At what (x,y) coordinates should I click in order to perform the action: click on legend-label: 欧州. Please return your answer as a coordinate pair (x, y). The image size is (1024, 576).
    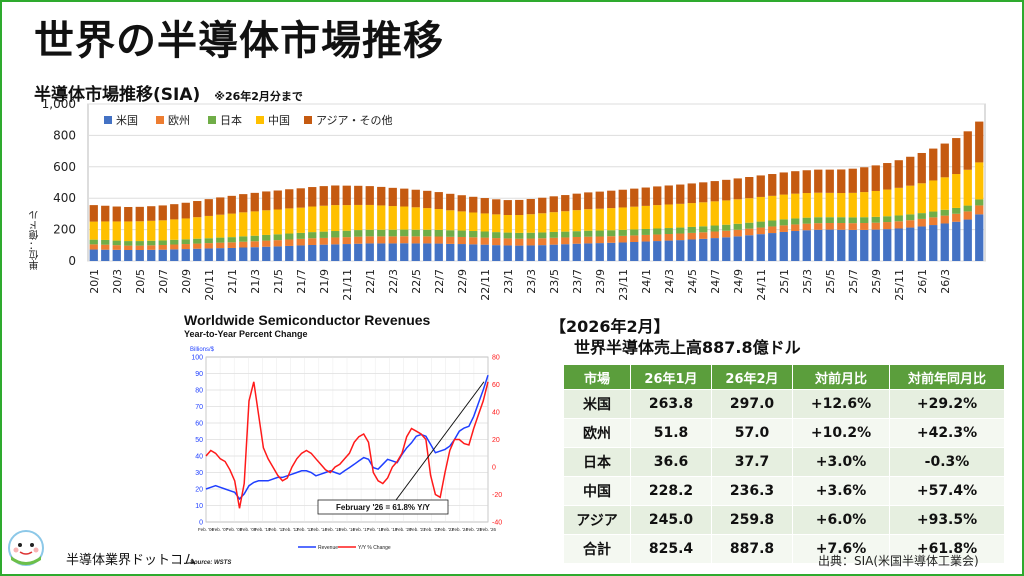
    Looking at the image, I should click on (179, 120).